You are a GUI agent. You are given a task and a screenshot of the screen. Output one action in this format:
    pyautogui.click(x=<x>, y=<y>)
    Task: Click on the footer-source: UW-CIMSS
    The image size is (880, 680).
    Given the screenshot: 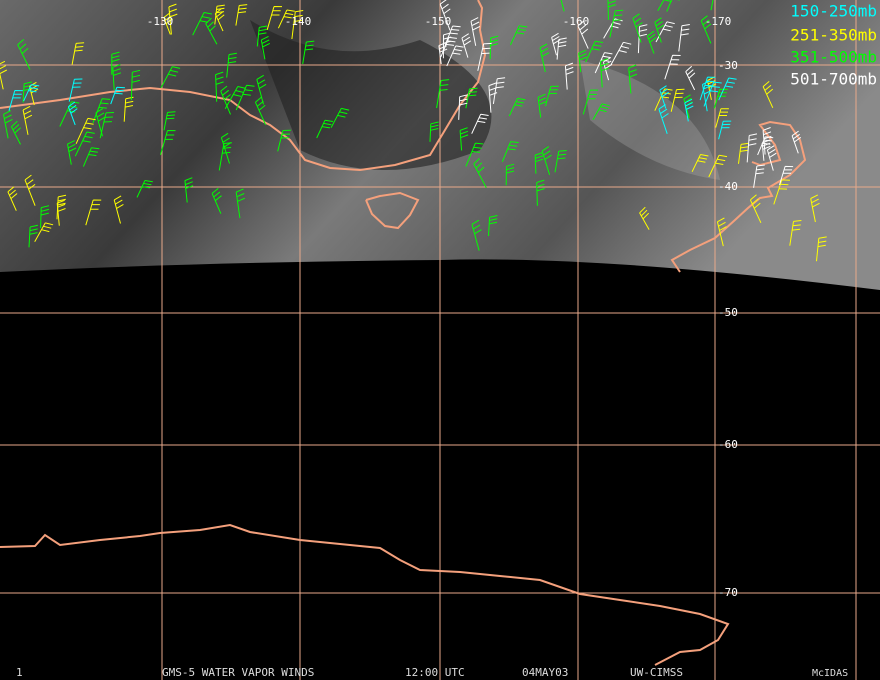 What is the action you would take?
    pyautogui.click(x=656, y=672)
    